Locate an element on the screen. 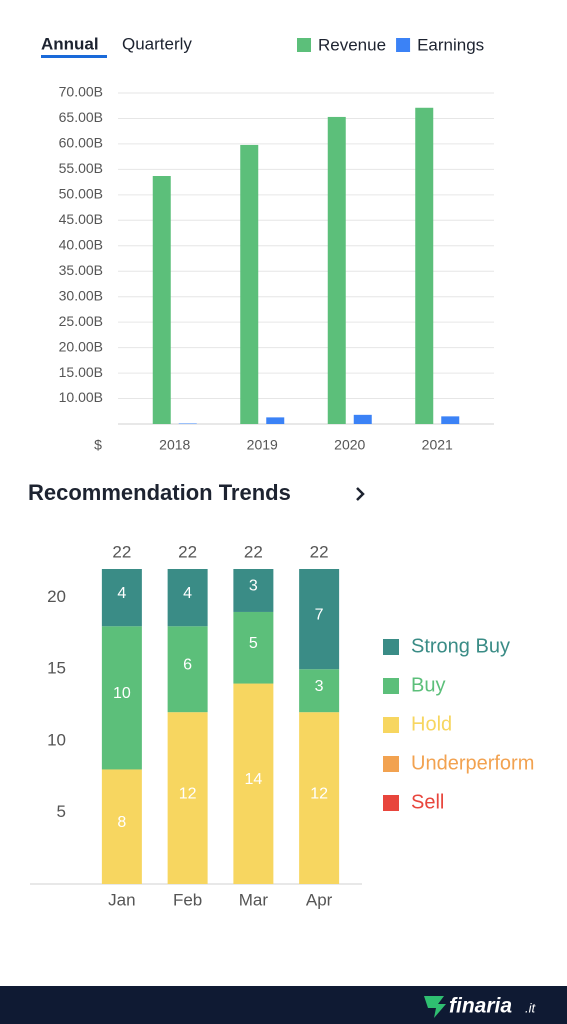 The height and width of the screenshot is (1024, 567). y-tick-label: 25.00B is located at coordinates (81, 321).